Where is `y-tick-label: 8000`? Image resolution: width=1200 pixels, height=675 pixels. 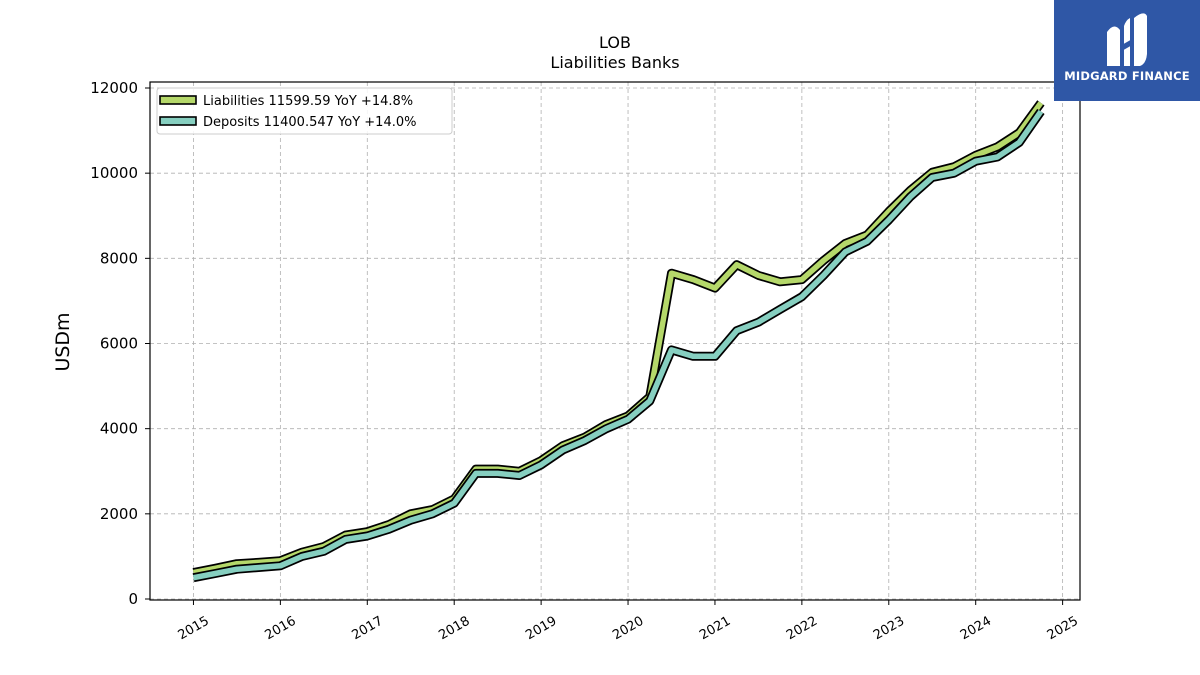
y-tick-label: 8000 is located at coordinates (119, 258).